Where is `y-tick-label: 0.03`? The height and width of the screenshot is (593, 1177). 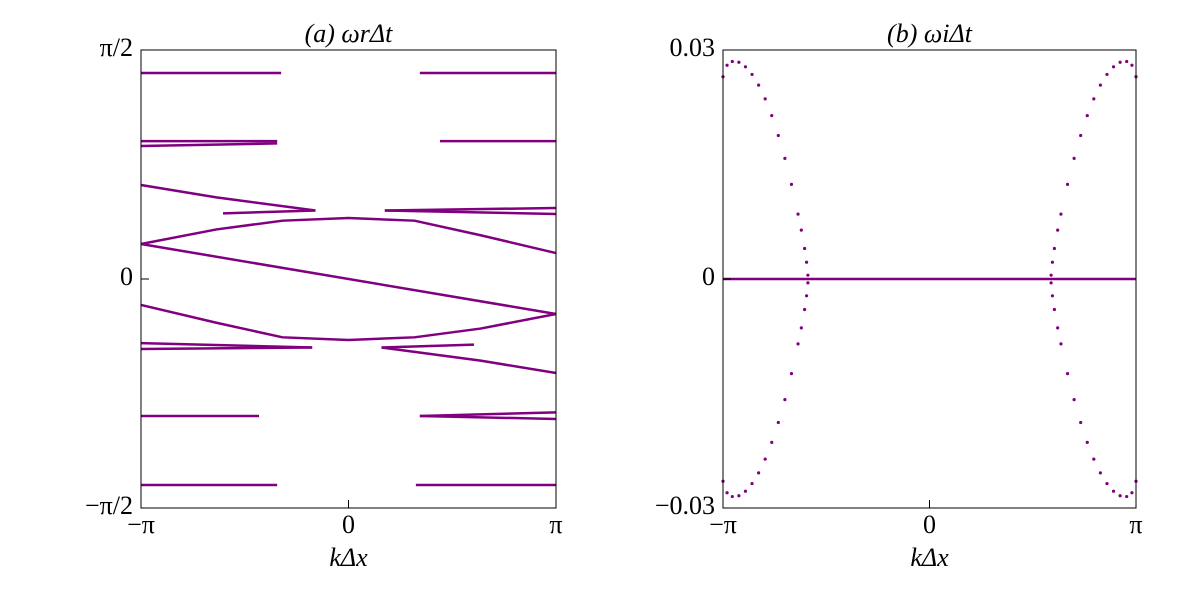
y-tick-label: 0.03 is located at coordinates (693, 47).